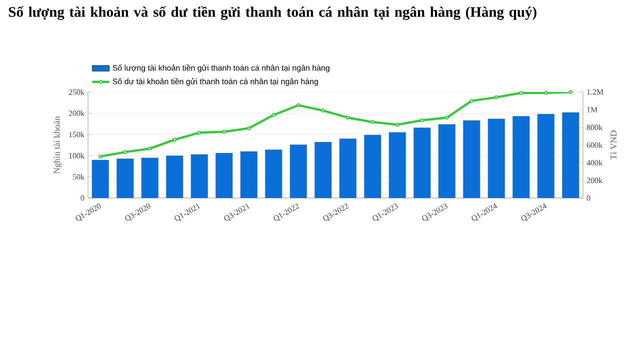  I want to click on chart-title: Số lượng tài khoản và số dư tiền gửi thanh toán cá nhân tại ngân hàng (Hàng quý), so click(272, 13).